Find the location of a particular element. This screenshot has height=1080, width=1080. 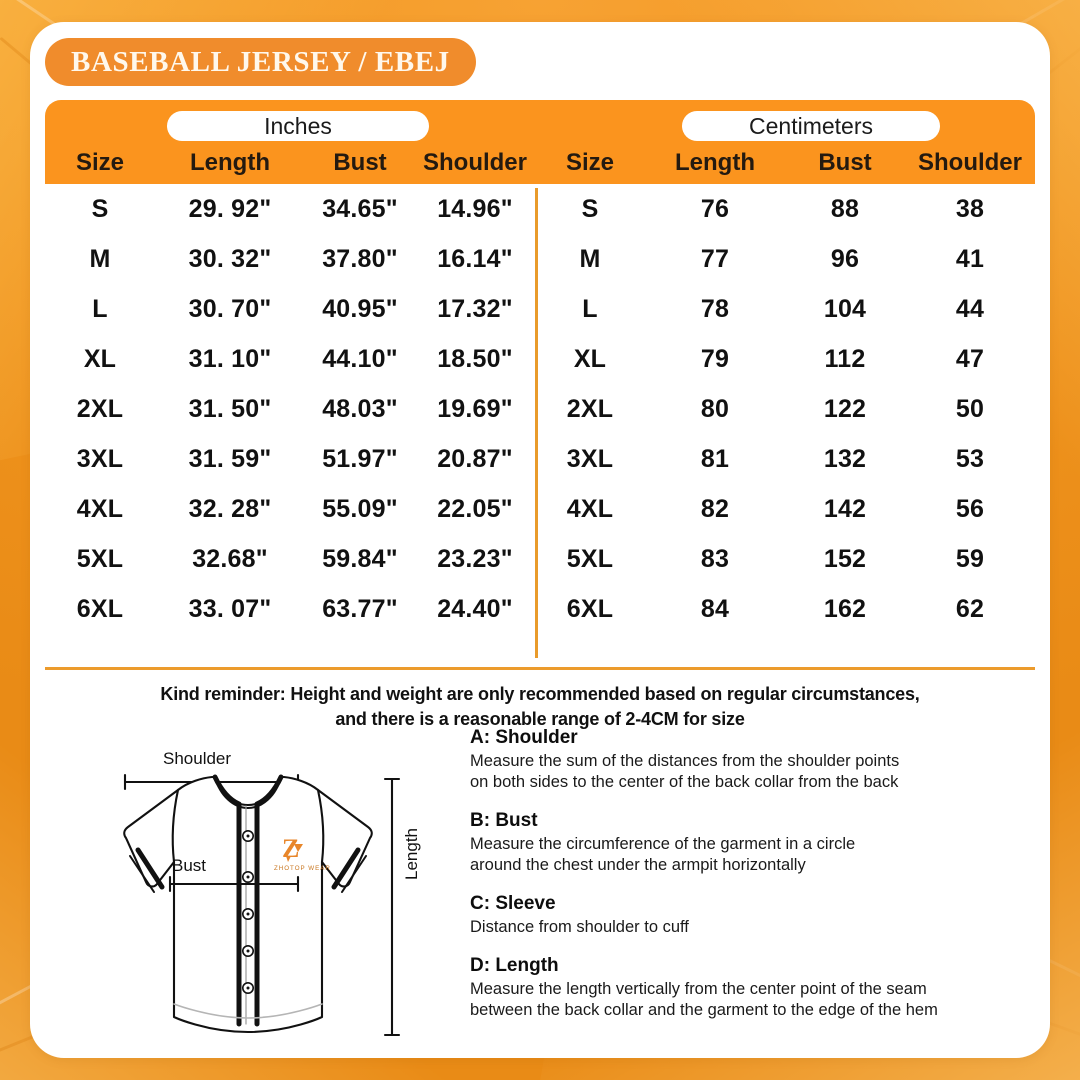

cell-length: 81 is located at coordinates (715, 458).